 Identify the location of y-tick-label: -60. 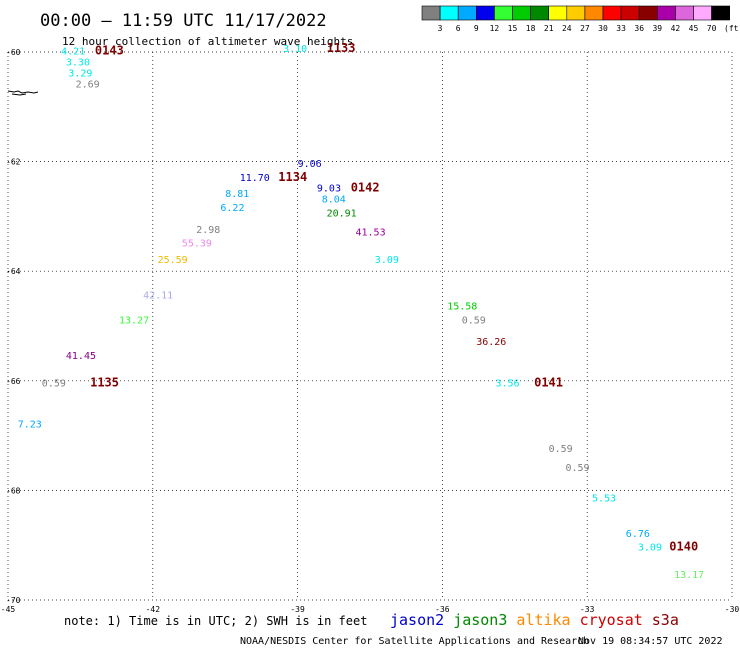
(13, 52).